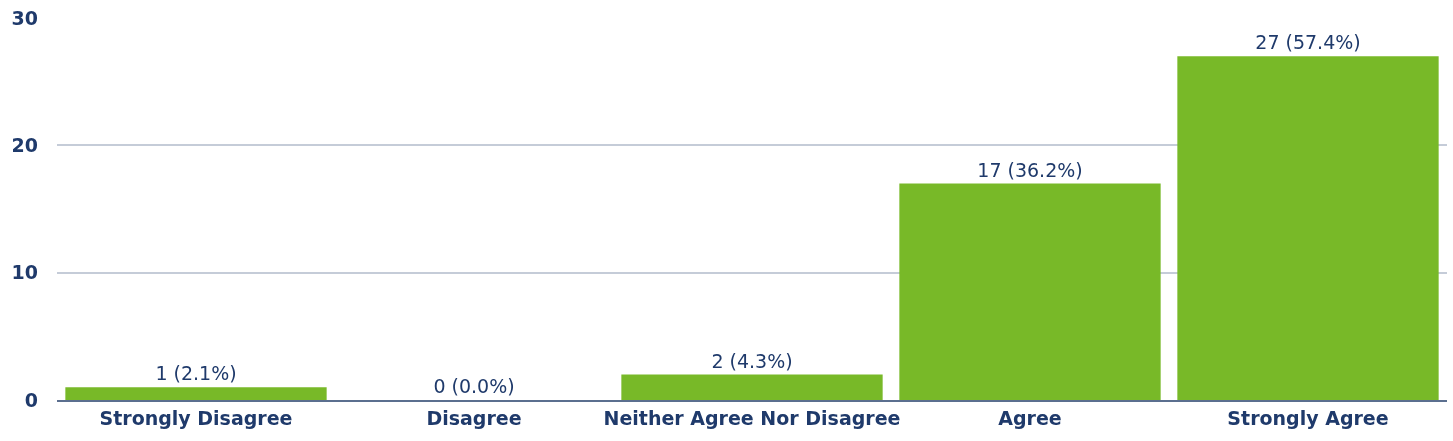  Describe the element at coordinates (1030, 169) in the screenshot. I see `data-label: 17 (36.2%)` at that location.